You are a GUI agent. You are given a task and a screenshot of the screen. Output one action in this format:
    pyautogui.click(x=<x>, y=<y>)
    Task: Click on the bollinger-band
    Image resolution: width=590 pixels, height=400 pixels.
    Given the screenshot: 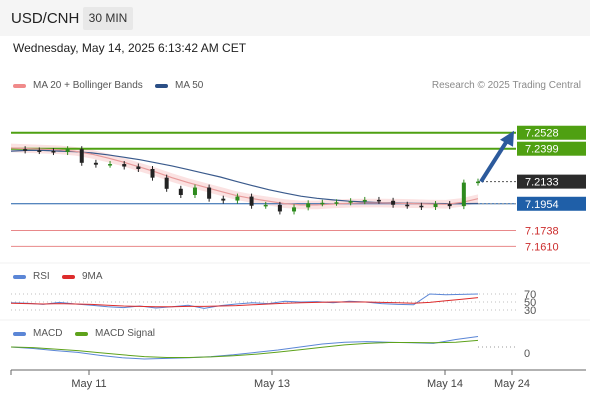 What is the action you would take?
    pyautogui.click(x=244, y=176)
    